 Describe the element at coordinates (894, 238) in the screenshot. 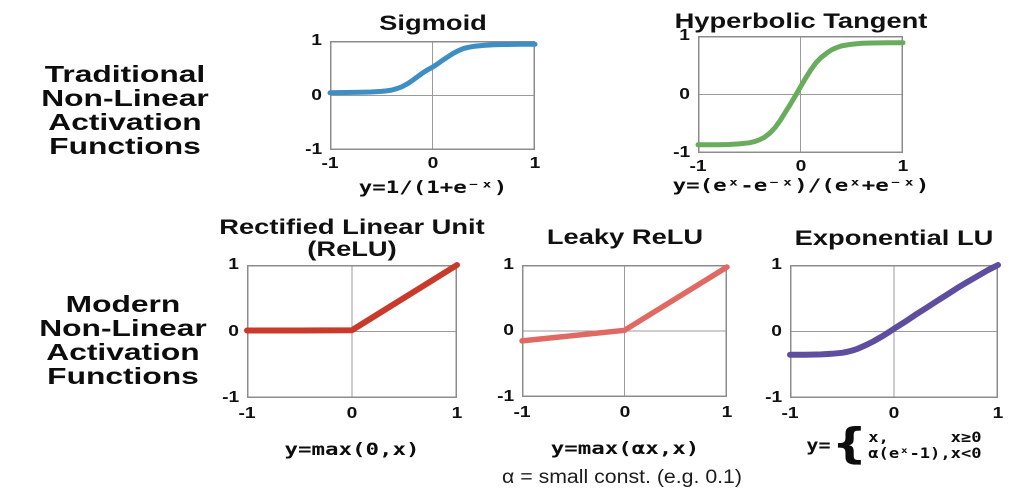

I see `elu-title: Exponential LU` at that location.